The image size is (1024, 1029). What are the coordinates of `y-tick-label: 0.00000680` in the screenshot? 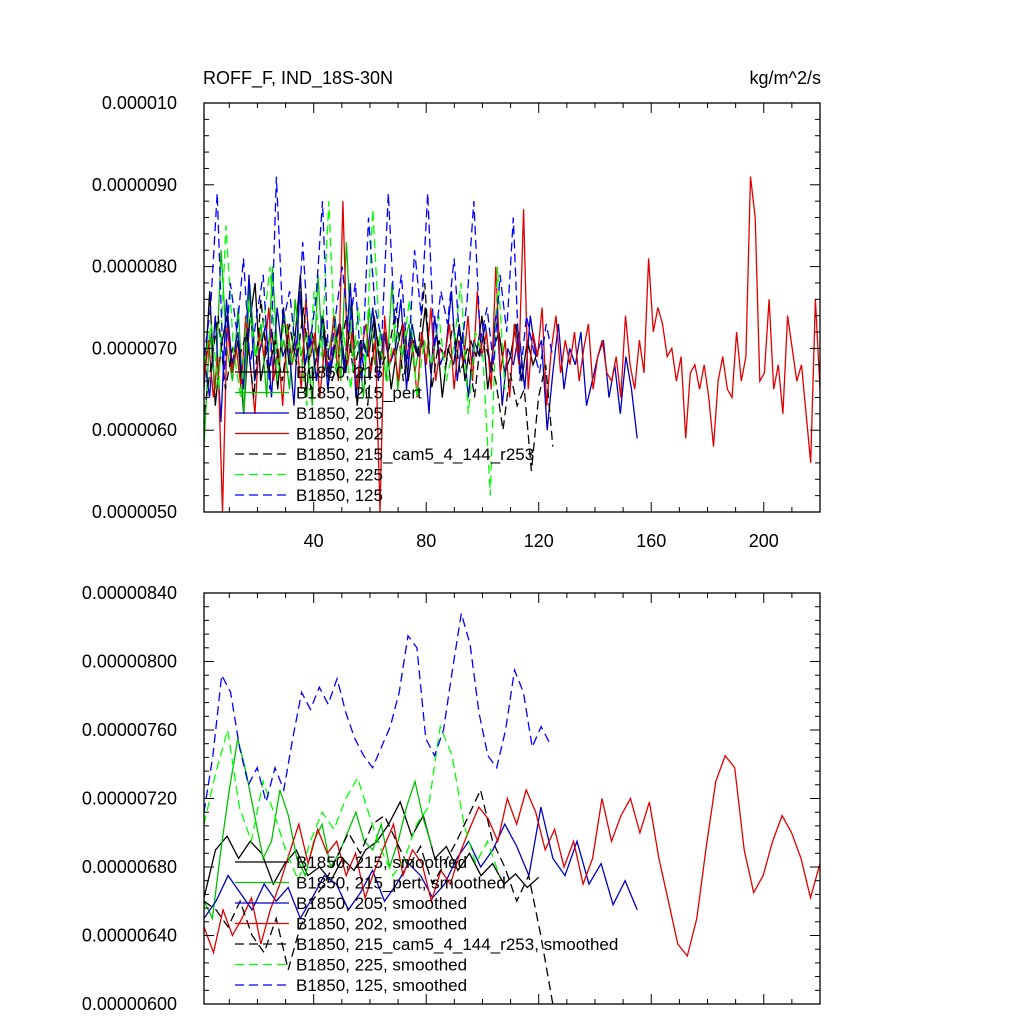 It's located at (129, 867).